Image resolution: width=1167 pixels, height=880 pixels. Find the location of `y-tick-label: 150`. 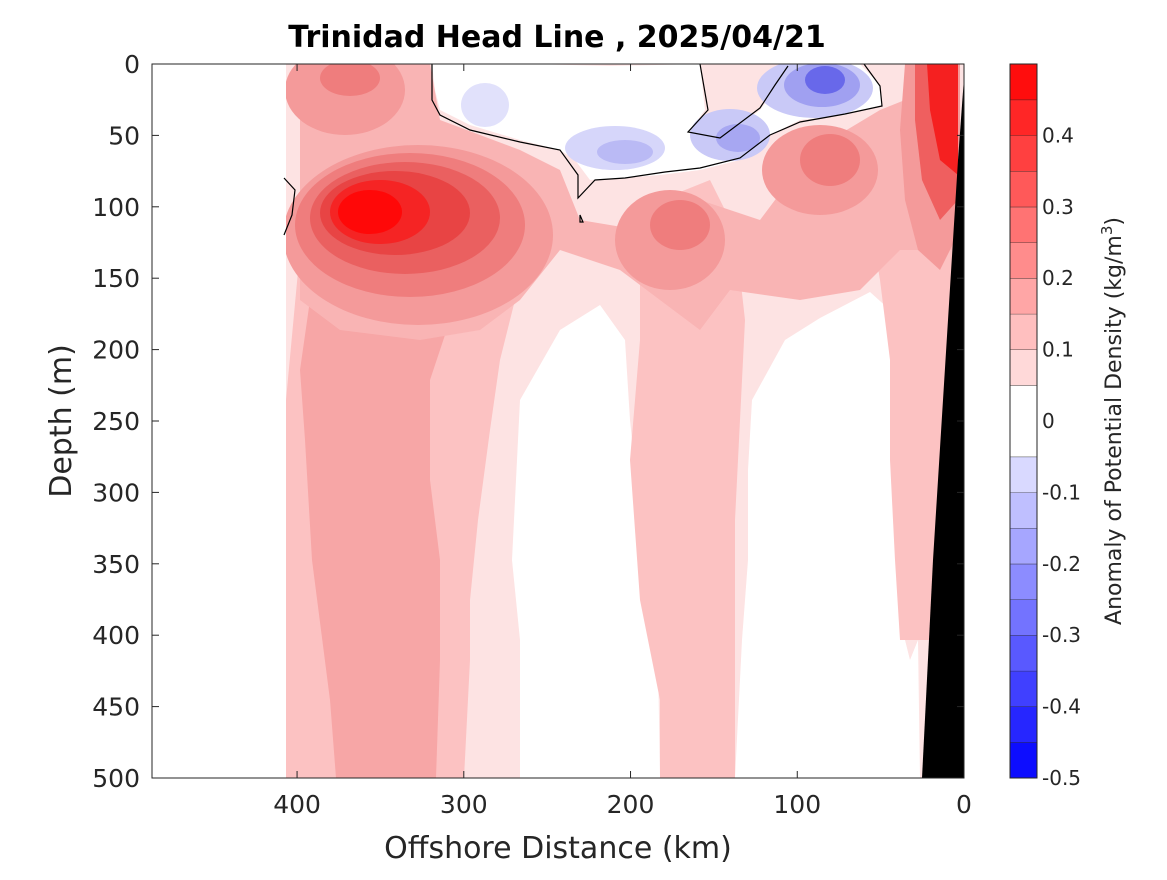

y-tick-label: 150 is located at coordinates (116, 278).